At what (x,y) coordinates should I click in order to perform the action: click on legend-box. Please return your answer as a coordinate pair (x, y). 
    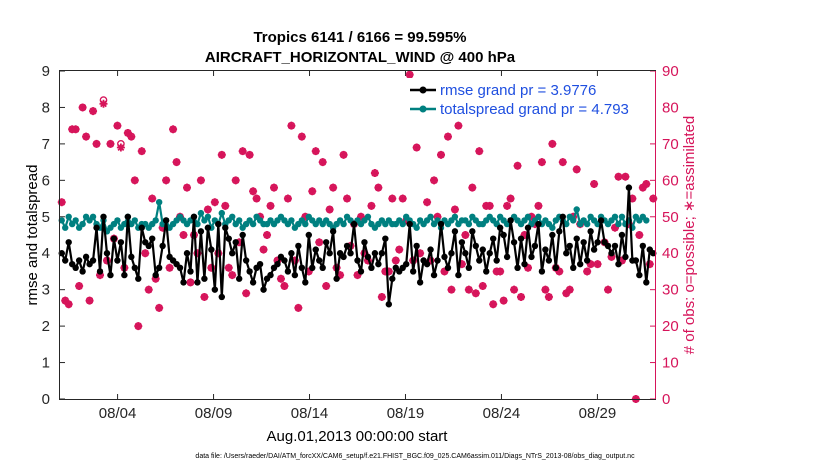
    Looking at the image, I should click on (530, 99).